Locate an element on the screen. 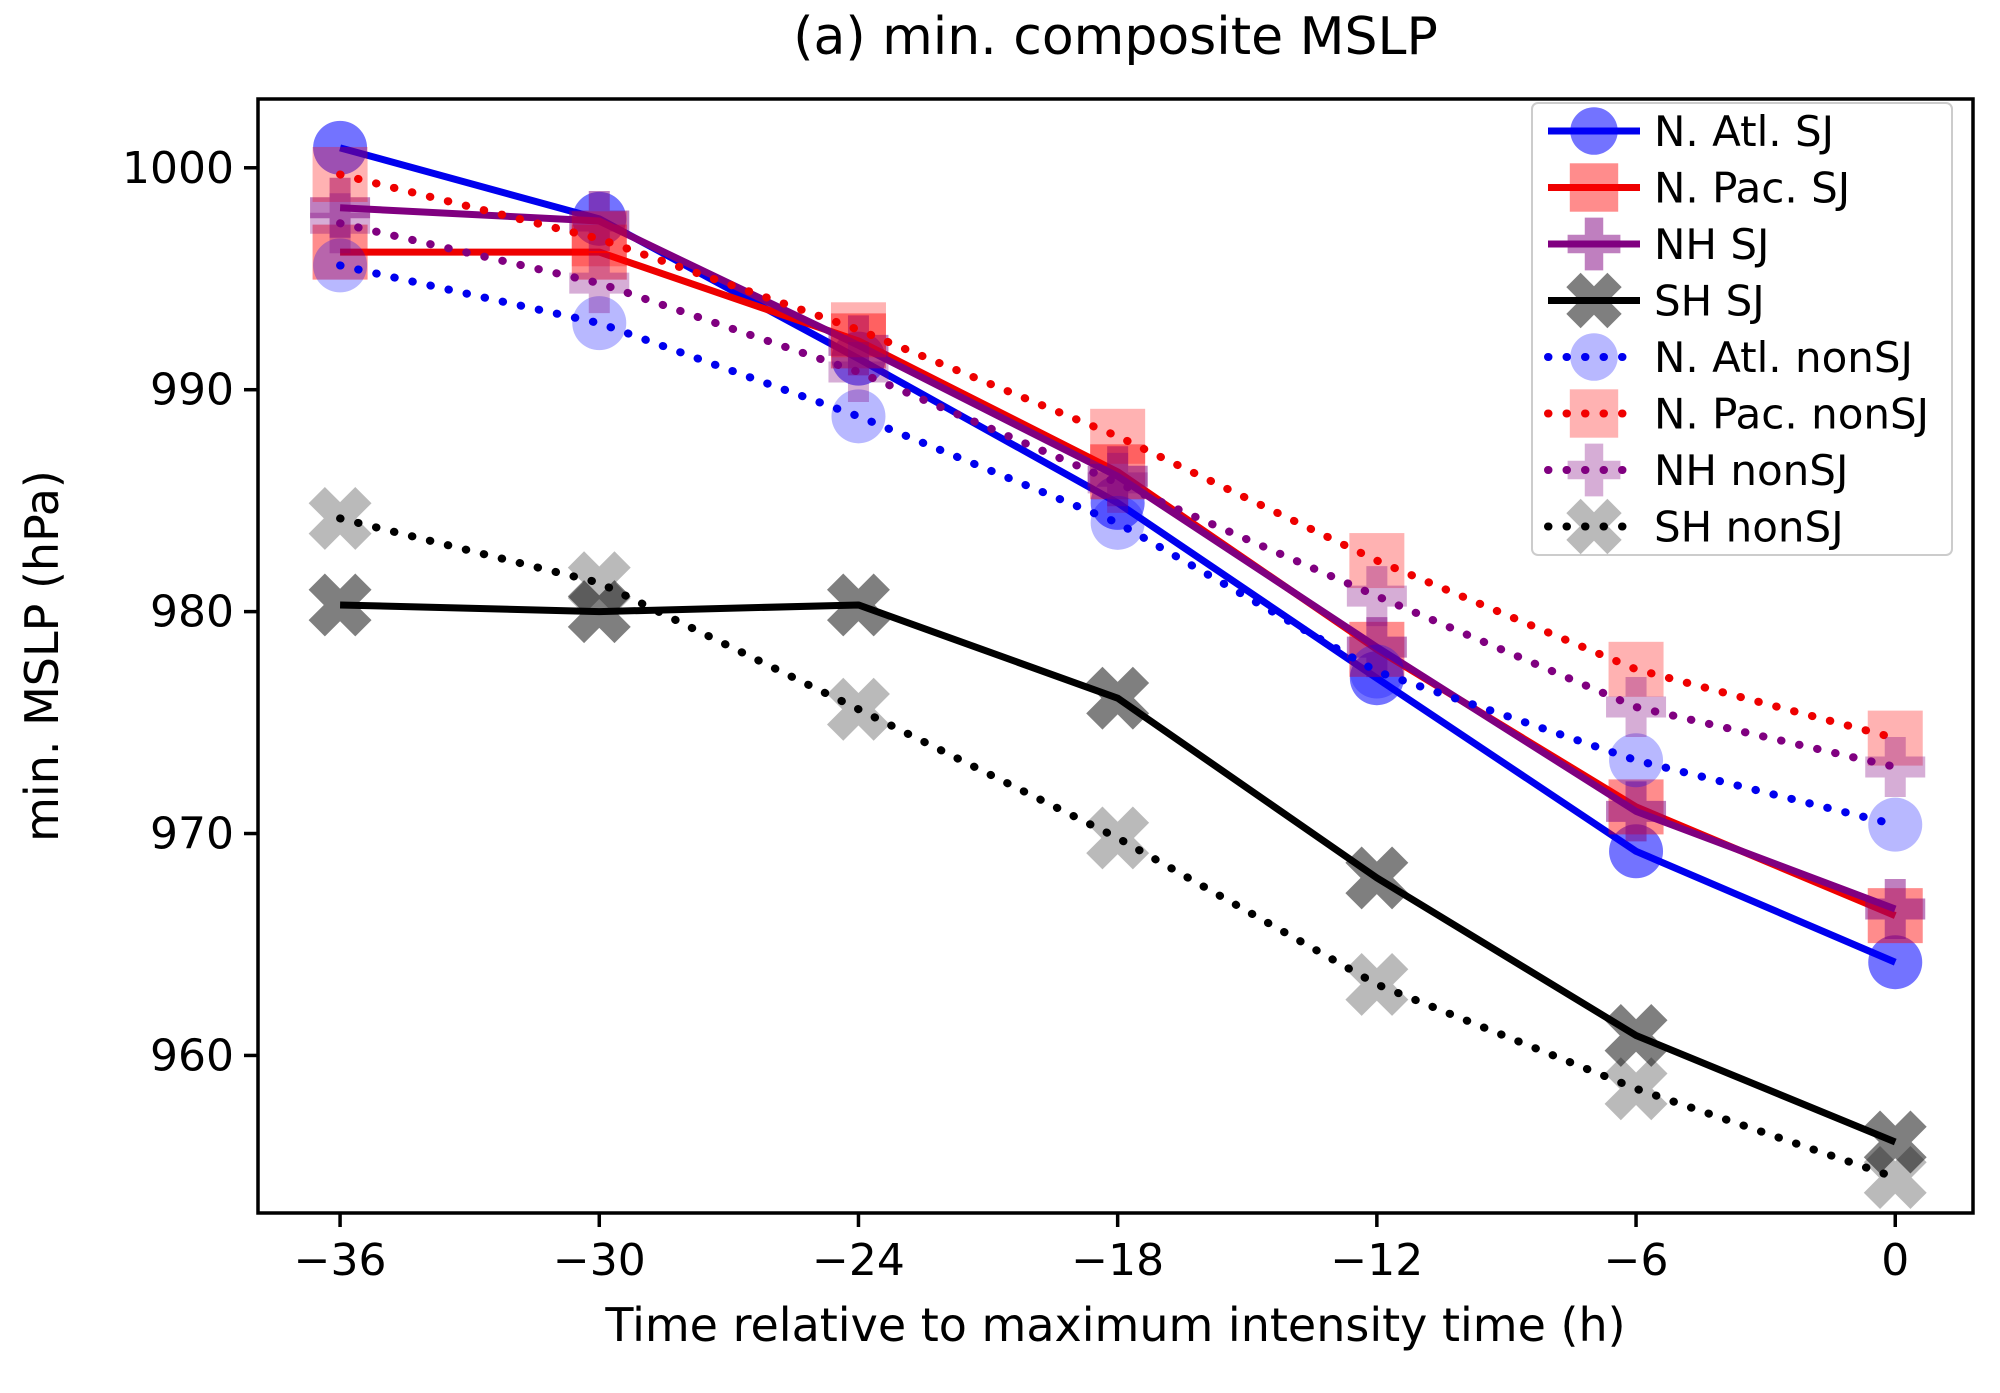 This screenshot has width=2000, height=1393. legend-entry-n-pac-nonsj: N. Pac. nonSJ is located at coordinates (1736, 414).